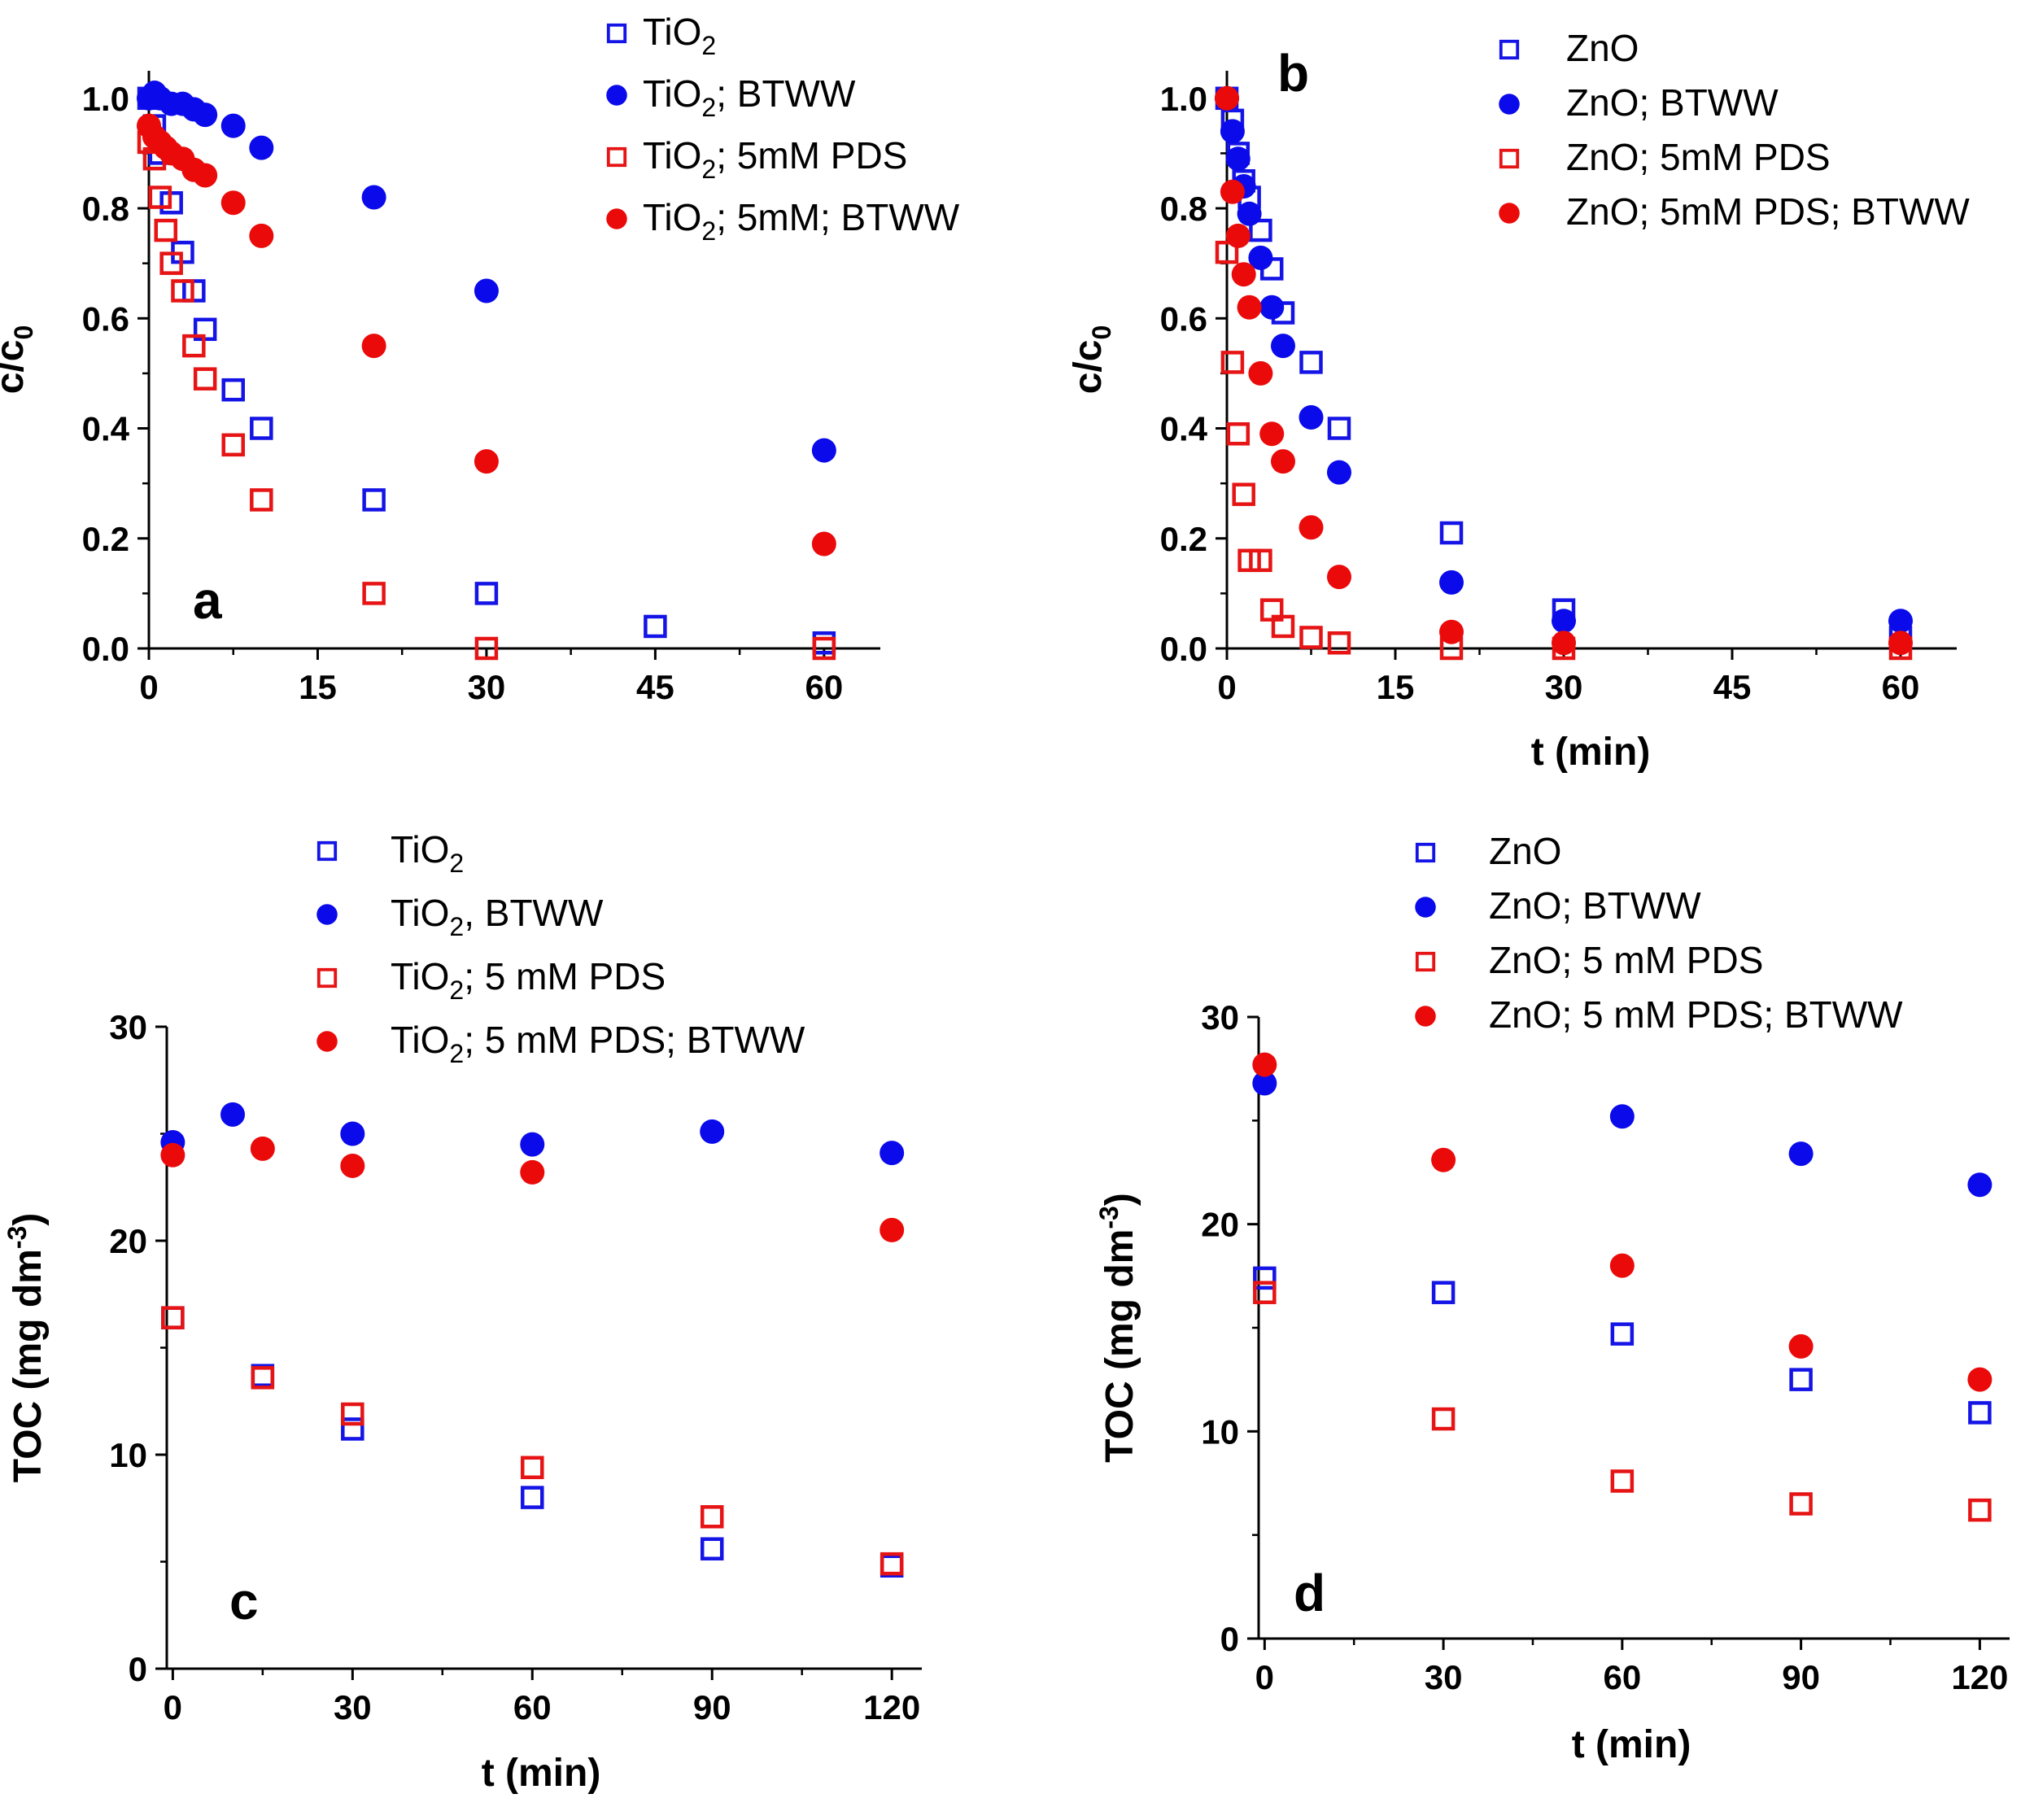 This screenshot has height=1820, width=2034. Describe the element at coordinates (1183, 649) in the screenshot. I see `y-tick-label: 0.0` at that location.